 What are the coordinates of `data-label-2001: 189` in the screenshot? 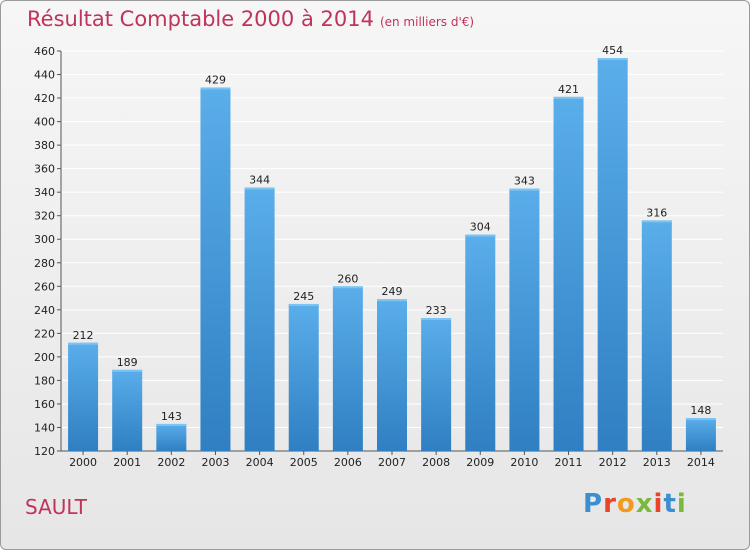 It's located at (127, 362).